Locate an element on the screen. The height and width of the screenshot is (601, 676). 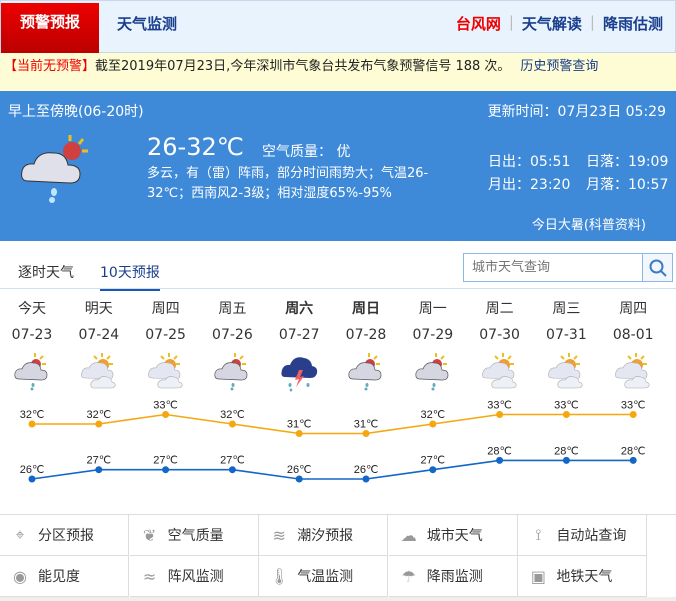
service-label: 潮汐预报 is located at coordinates (325, 536).